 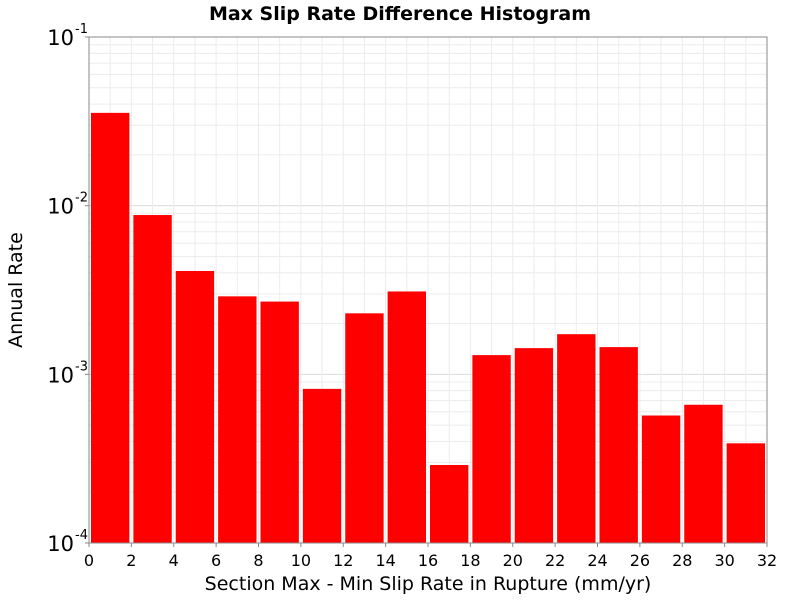 I want to click on x-tick-label: 28, so click(x=682, y=560).